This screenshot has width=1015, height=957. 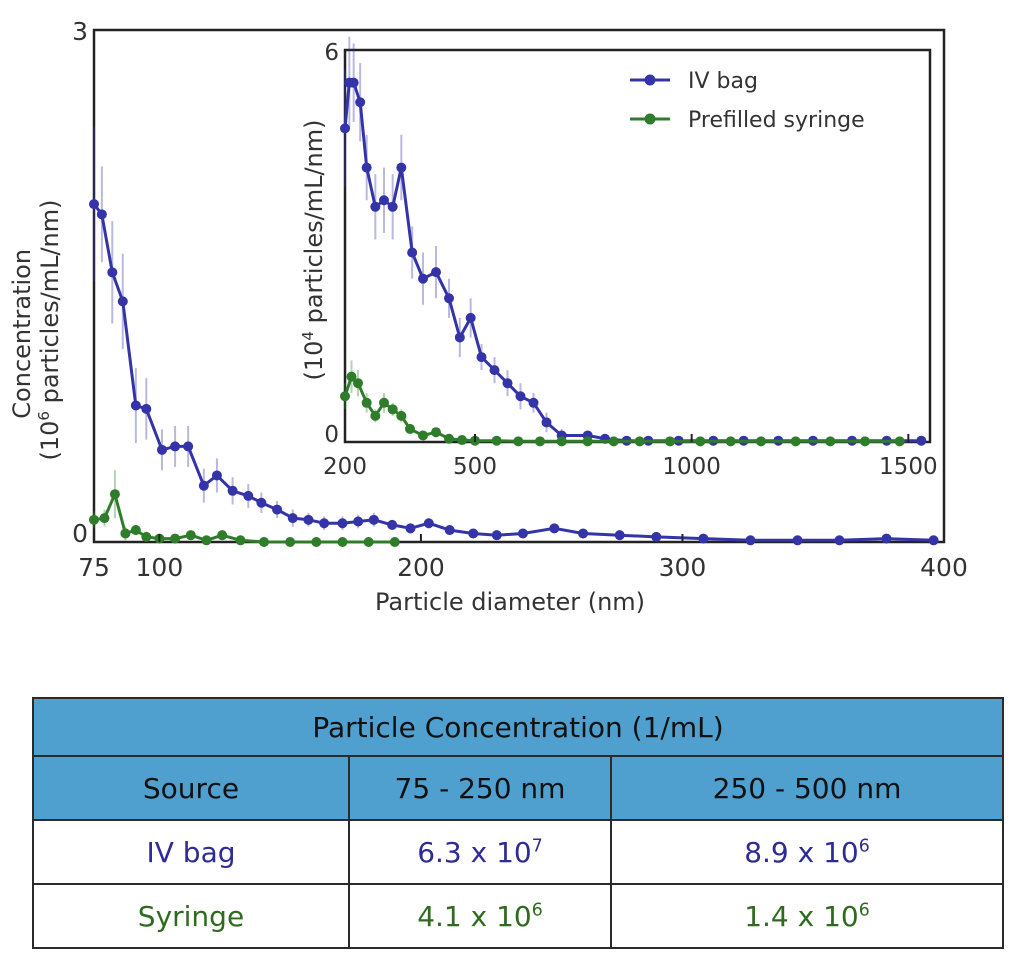 What do you see at coordinates (723, 81) in the screenshot?
I see `legend-label-iv-bag: IV bag` at bounding box center [723, 81].